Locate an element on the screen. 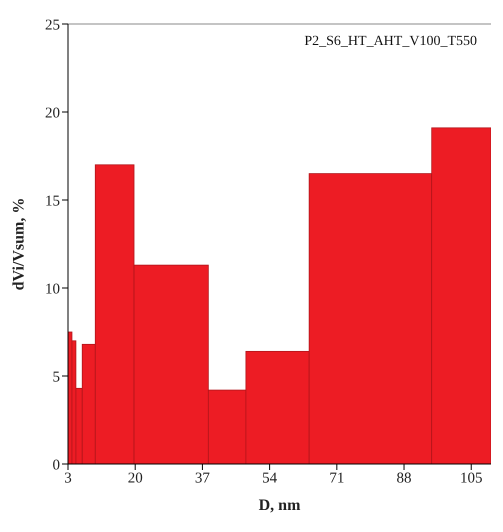 This screenshot has height=532, width=503. x-tick-label: 105 is located at coordinates (471, 478).